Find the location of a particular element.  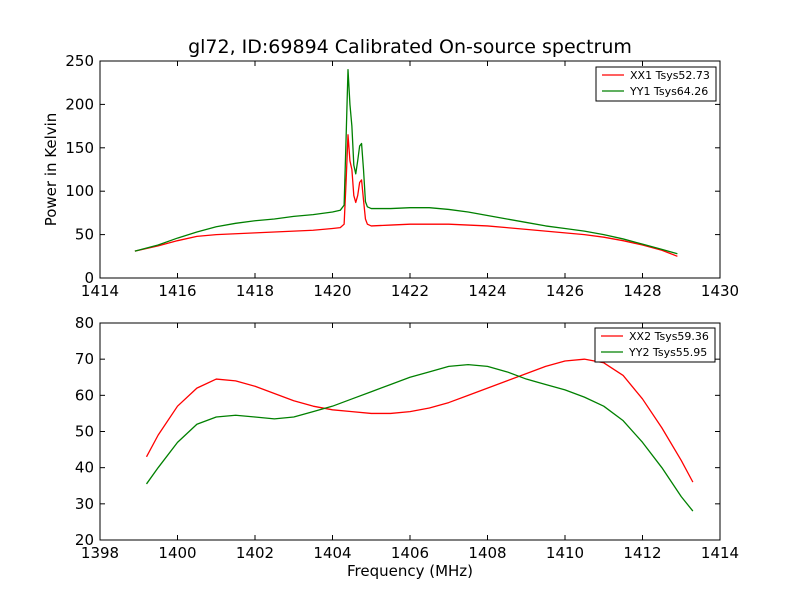

x-tick-label: 1426 is located at coordinates (565, 291).